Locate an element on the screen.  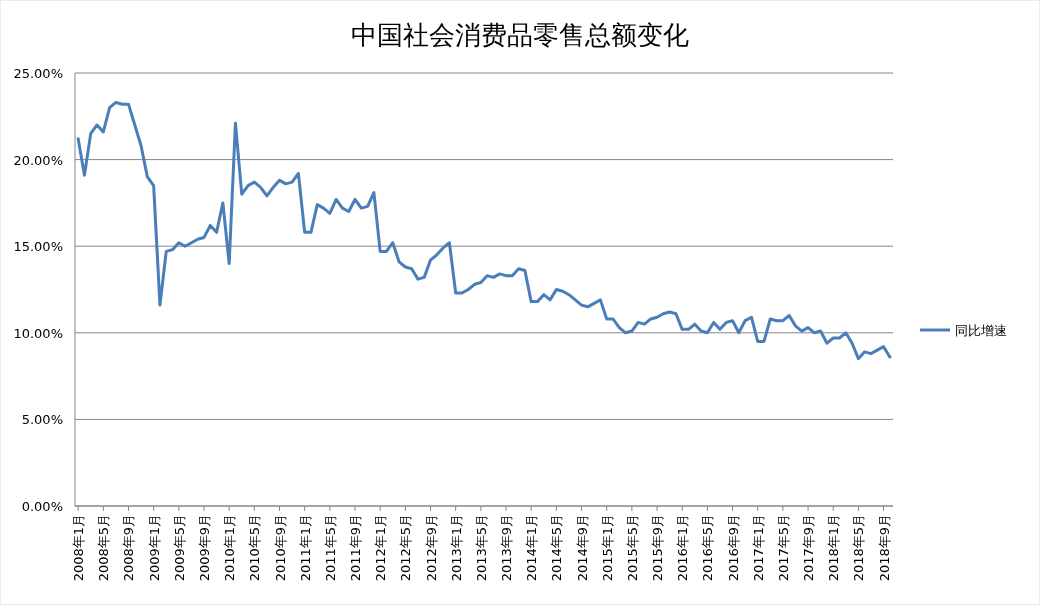
x-tick-label: 2009年1月 is located at coordinates (154, 548).